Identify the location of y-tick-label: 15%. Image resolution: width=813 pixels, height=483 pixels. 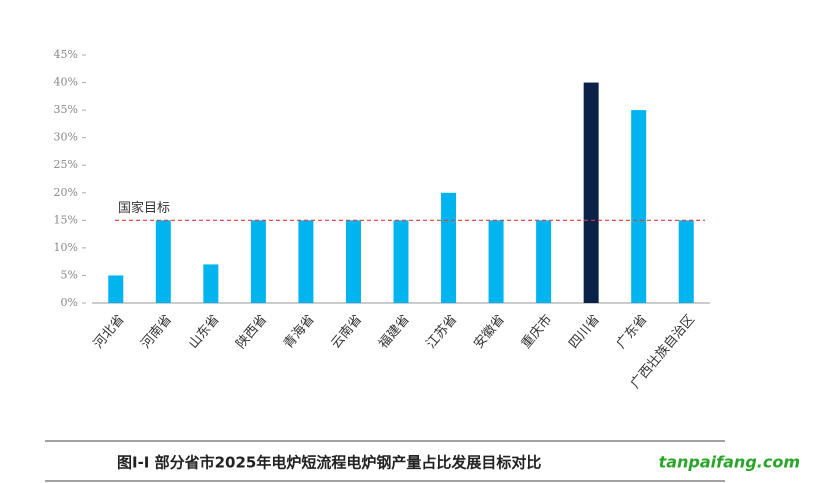
(66, 219).